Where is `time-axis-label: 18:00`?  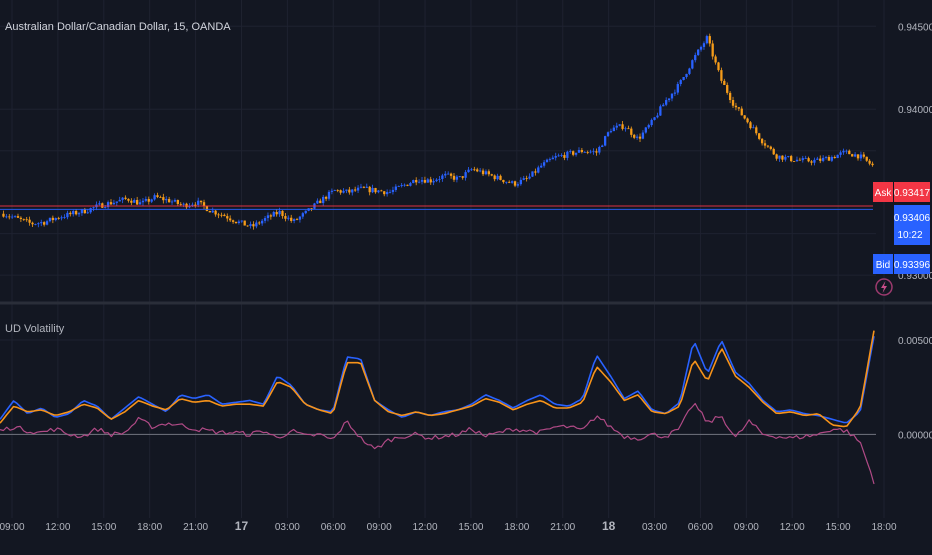 time-axis-label: 18:00 is located at coordinates (516, 527).